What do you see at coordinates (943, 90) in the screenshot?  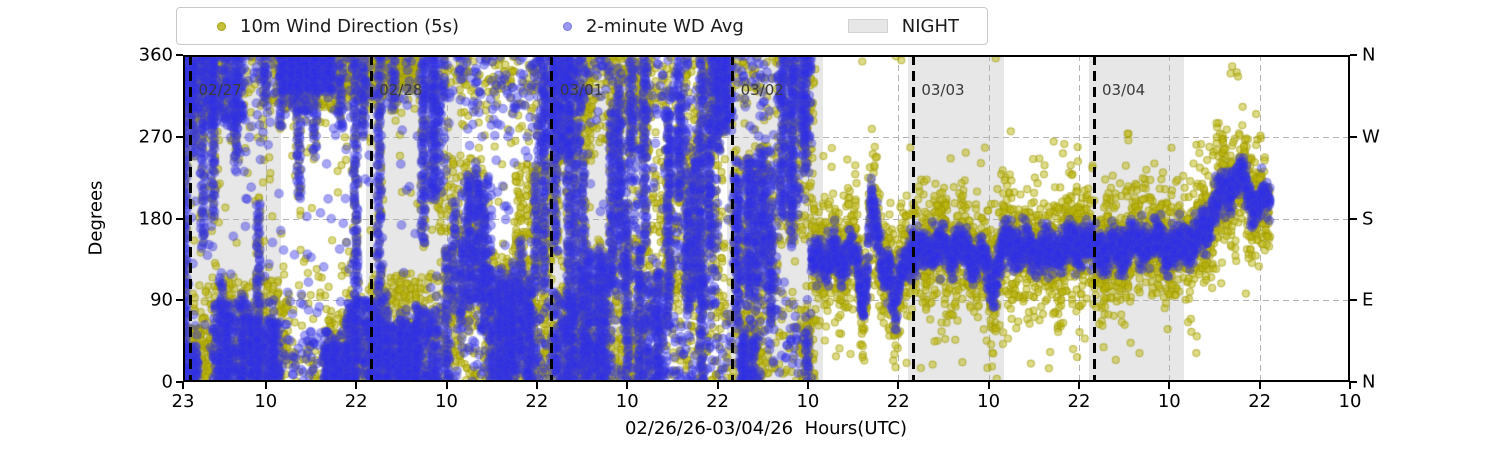 I see `day-label: 03/03` at bounding box center [943, 90].